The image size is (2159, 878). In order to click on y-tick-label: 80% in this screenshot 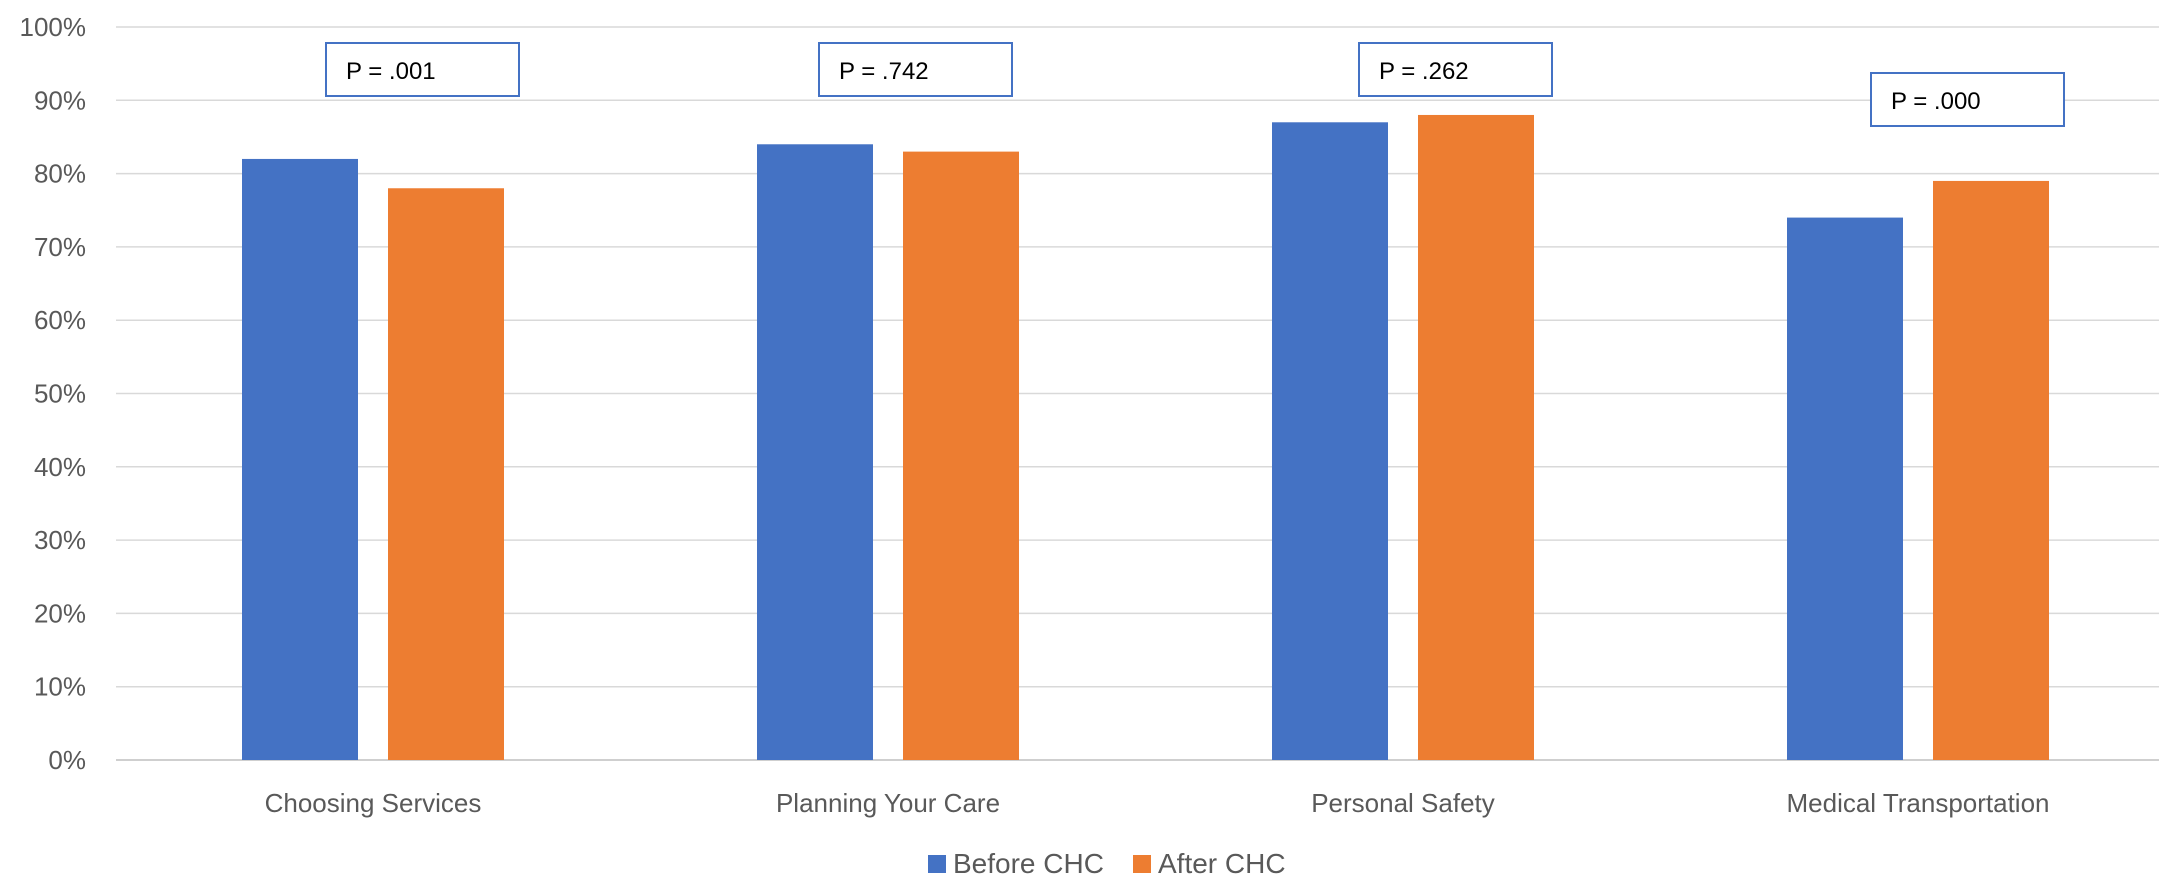, I will do `click(60, 174)`.